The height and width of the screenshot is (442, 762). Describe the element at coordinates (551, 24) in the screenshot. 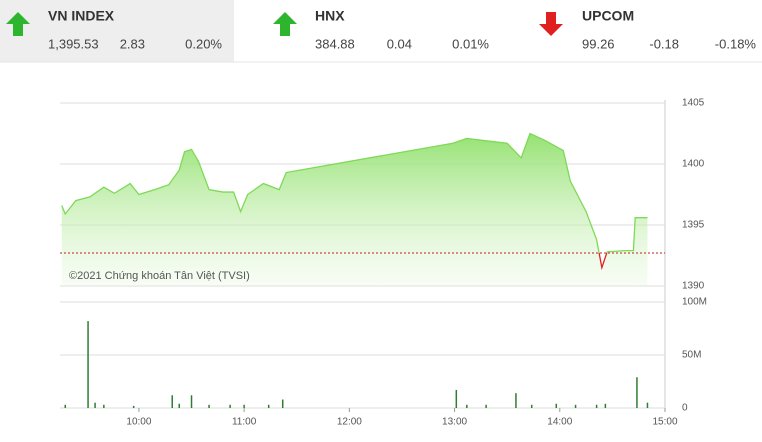

I see `down-arrow` at that location.